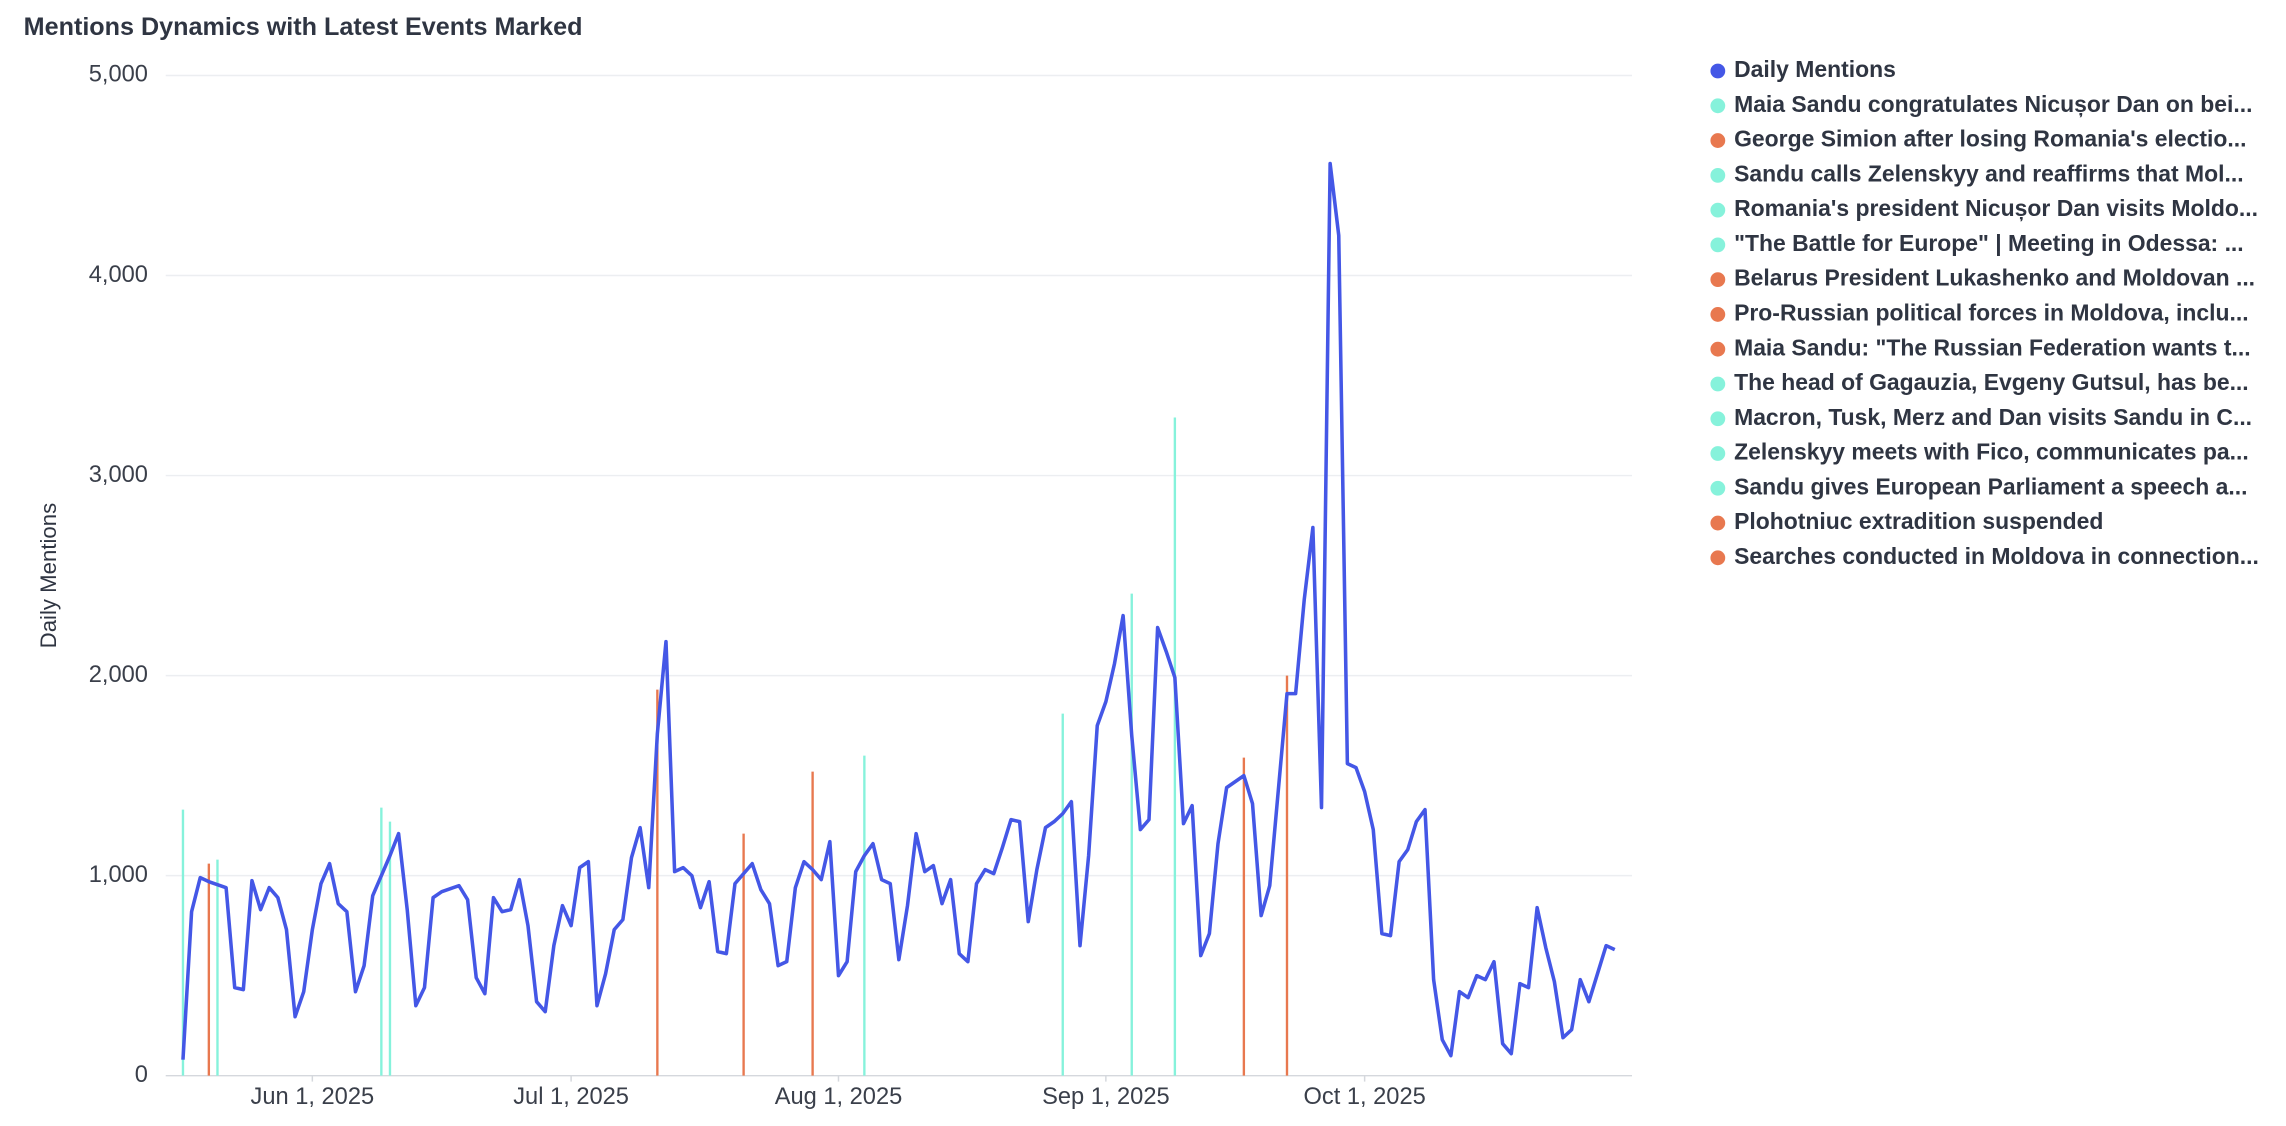  I want to click on legend-label: Daily Mentions, so click(1815, 69).